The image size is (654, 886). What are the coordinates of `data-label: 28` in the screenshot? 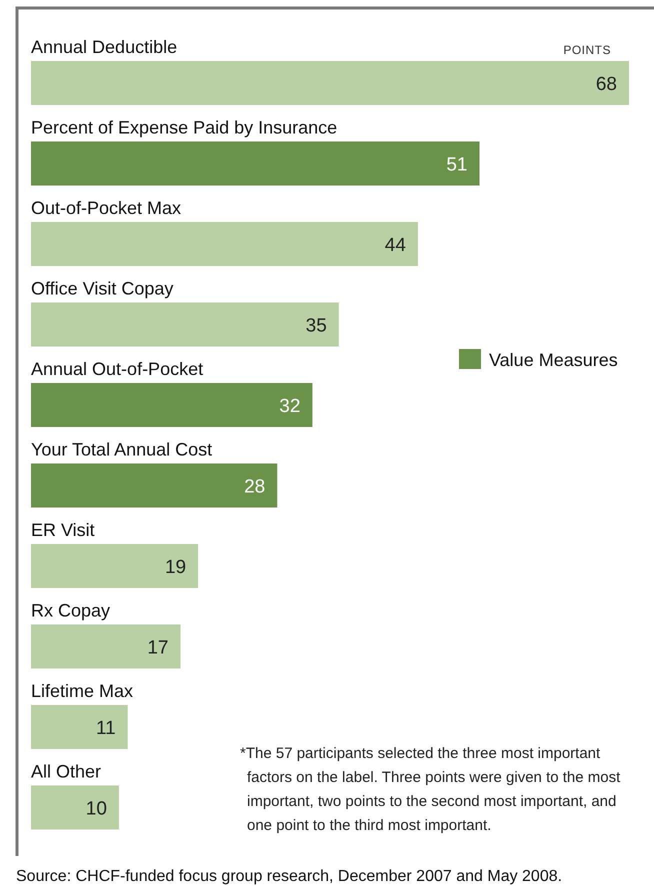 It's located at (255, 487).